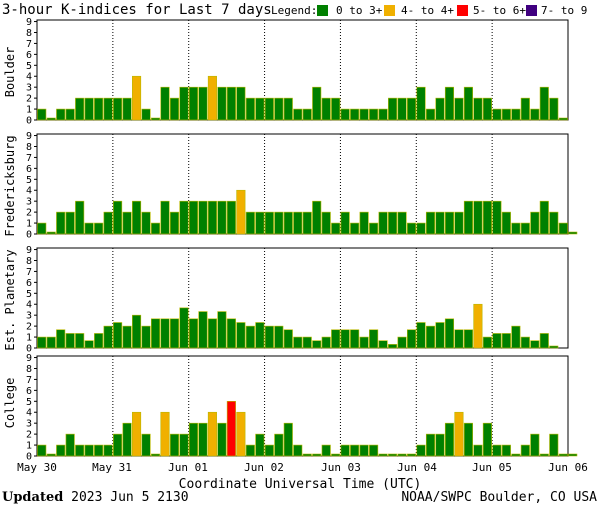 The image size is (600, 510). I want to click on updated-label: Updated, so click(33, 497).